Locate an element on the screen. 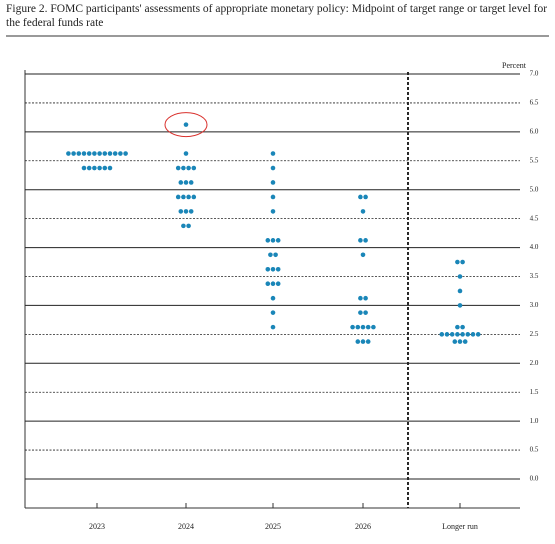 This screenshot has width=555, height=544. y-tick-label: 4.5 is located at coordinates (534, 218).